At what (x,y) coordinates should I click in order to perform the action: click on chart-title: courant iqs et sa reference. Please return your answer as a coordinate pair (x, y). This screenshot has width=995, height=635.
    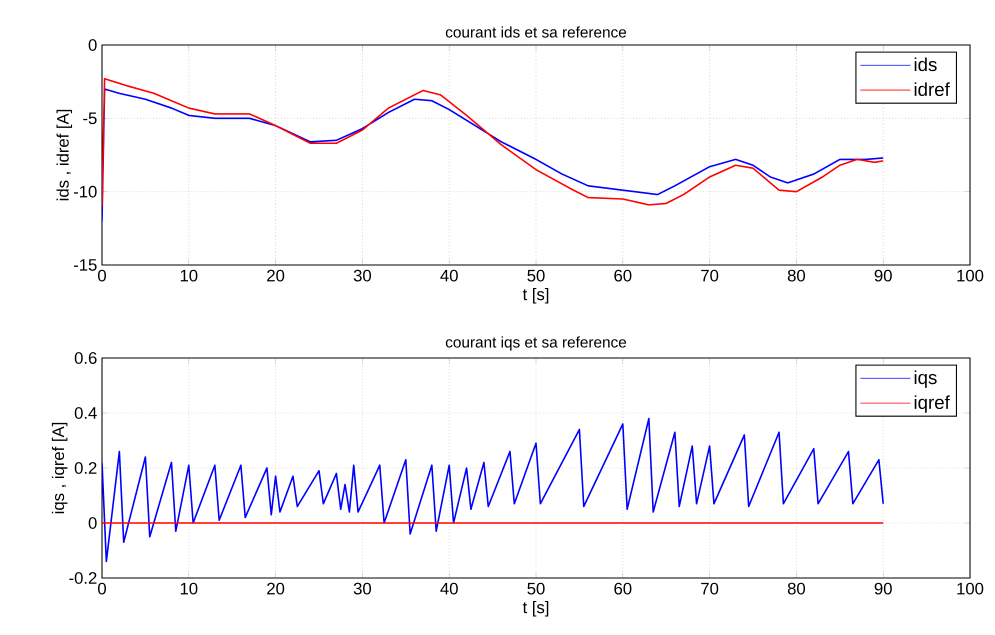
    Looking at the image, I should click on (536, 343).